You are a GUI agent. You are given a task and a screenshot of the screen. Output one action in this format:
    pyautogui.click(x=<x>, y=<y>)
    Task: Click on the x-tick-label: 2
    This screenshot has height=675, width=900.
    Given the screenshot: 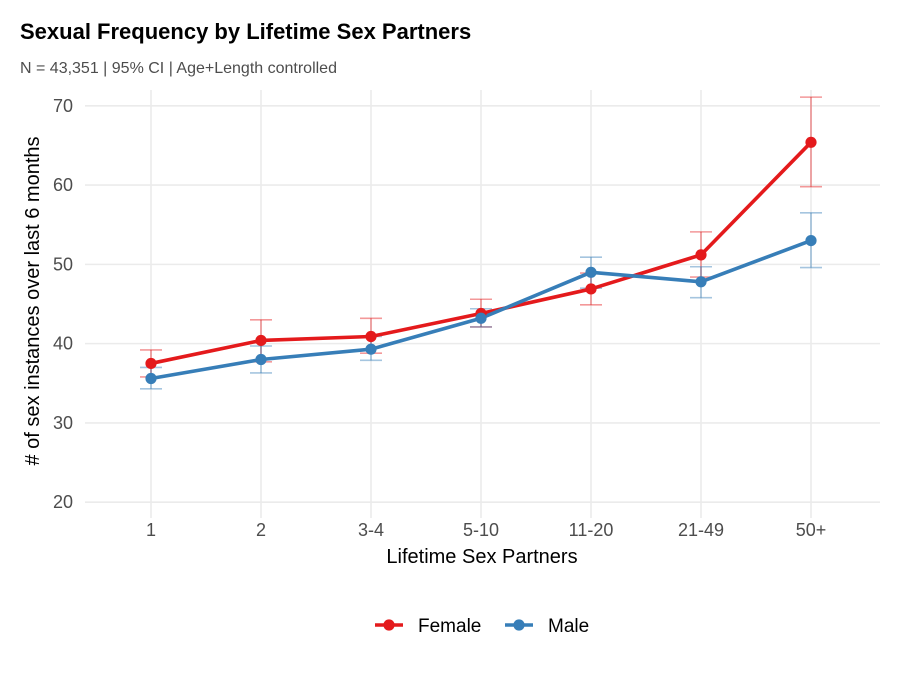 What is the action you would take?
    pyautogui.click(x=261, y=530)
    